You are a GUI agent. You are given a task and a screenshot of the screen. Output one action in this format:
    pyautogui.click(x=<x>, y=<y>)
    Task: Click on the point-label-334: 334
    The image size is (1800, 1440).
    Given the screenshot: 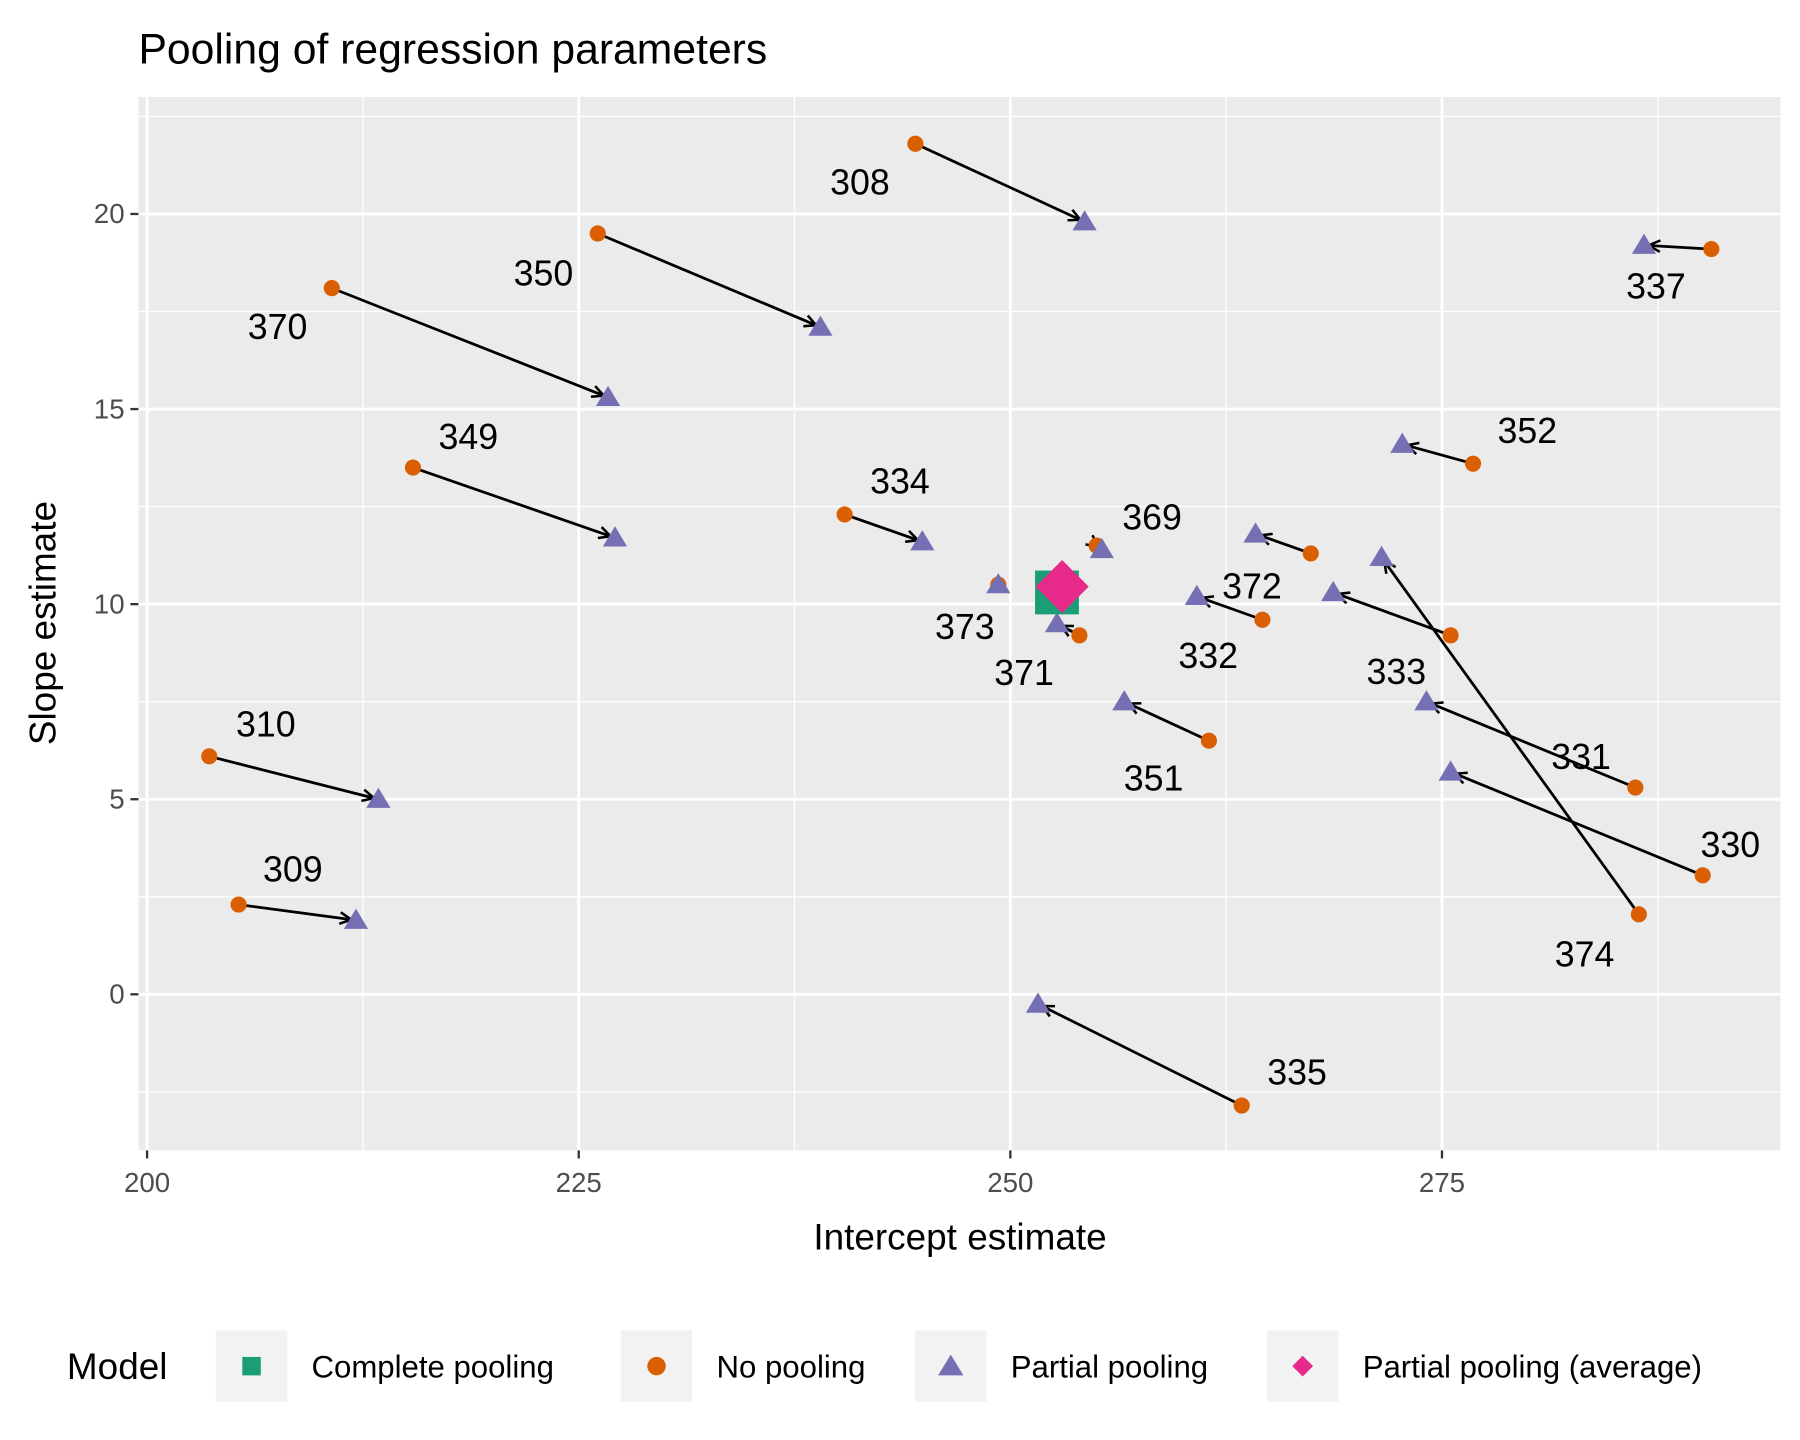 What is the action you would take?
    pyautogui.click(x=900, y=482)
    